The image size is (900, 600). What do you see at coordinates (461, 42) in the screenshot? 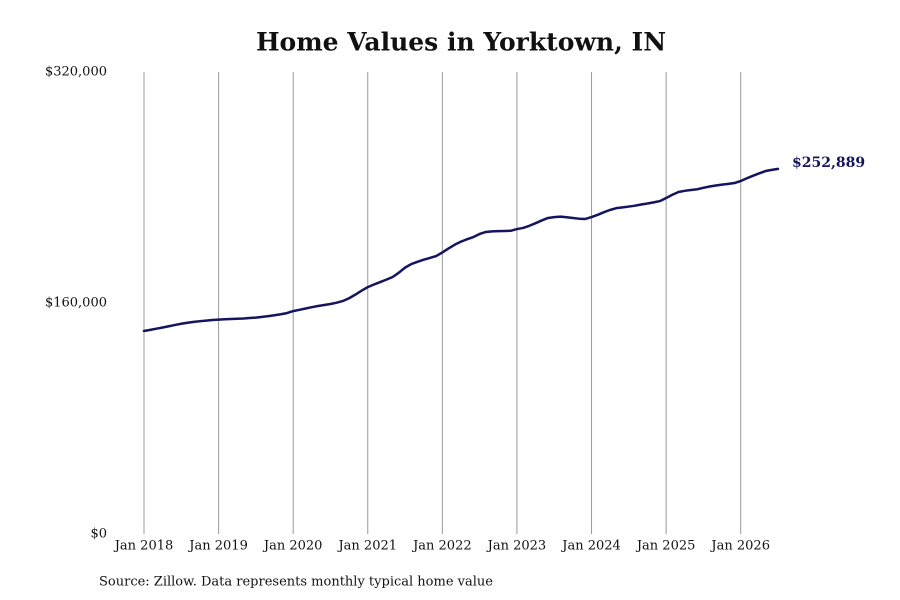
I see `chart-title: Home Values in Yorktown, IN` at bounding box center [461, 42].